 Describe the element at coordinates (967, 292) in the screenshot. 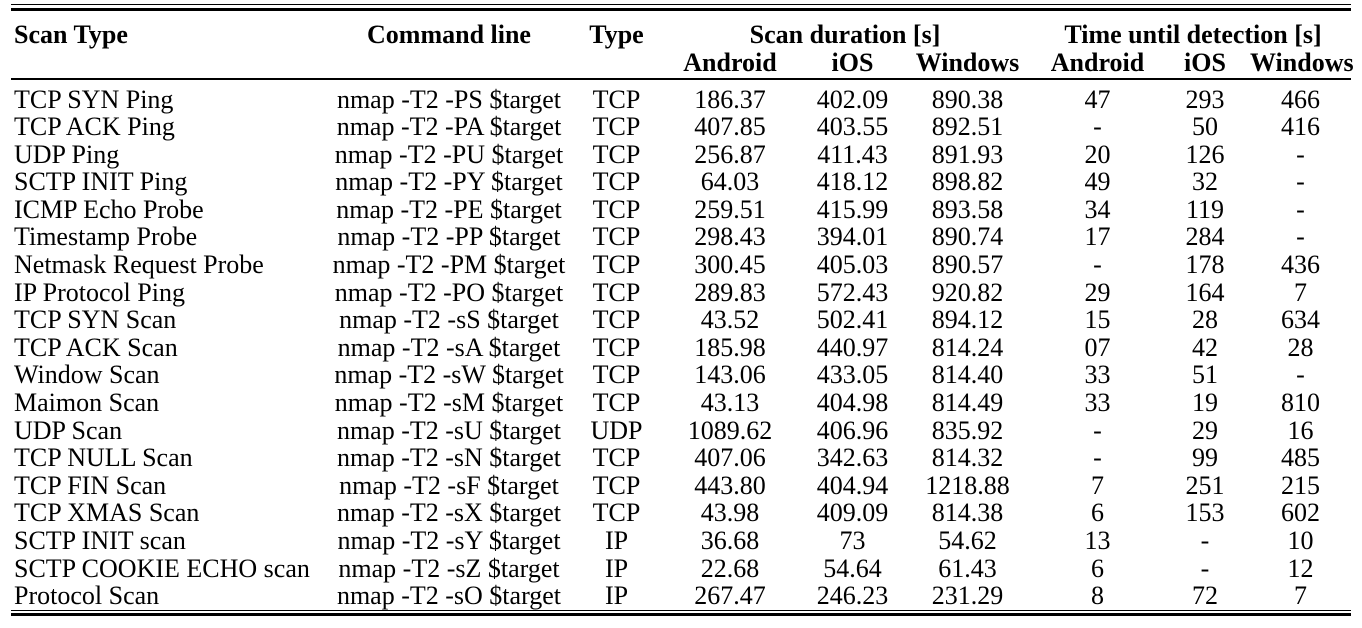

I see `duration-windows-cell: 920.82` at that location.